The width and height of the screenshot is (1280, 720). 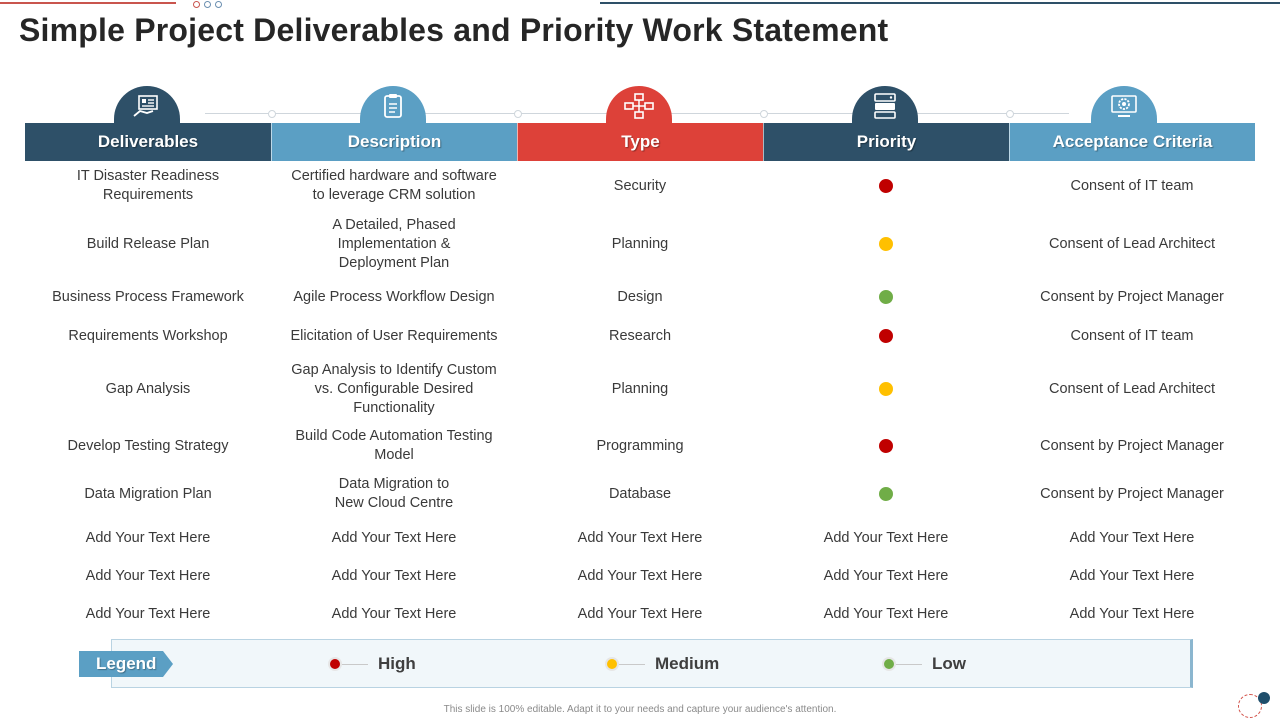 I want to click on type-cell: Security, so click(x=640, y=185).